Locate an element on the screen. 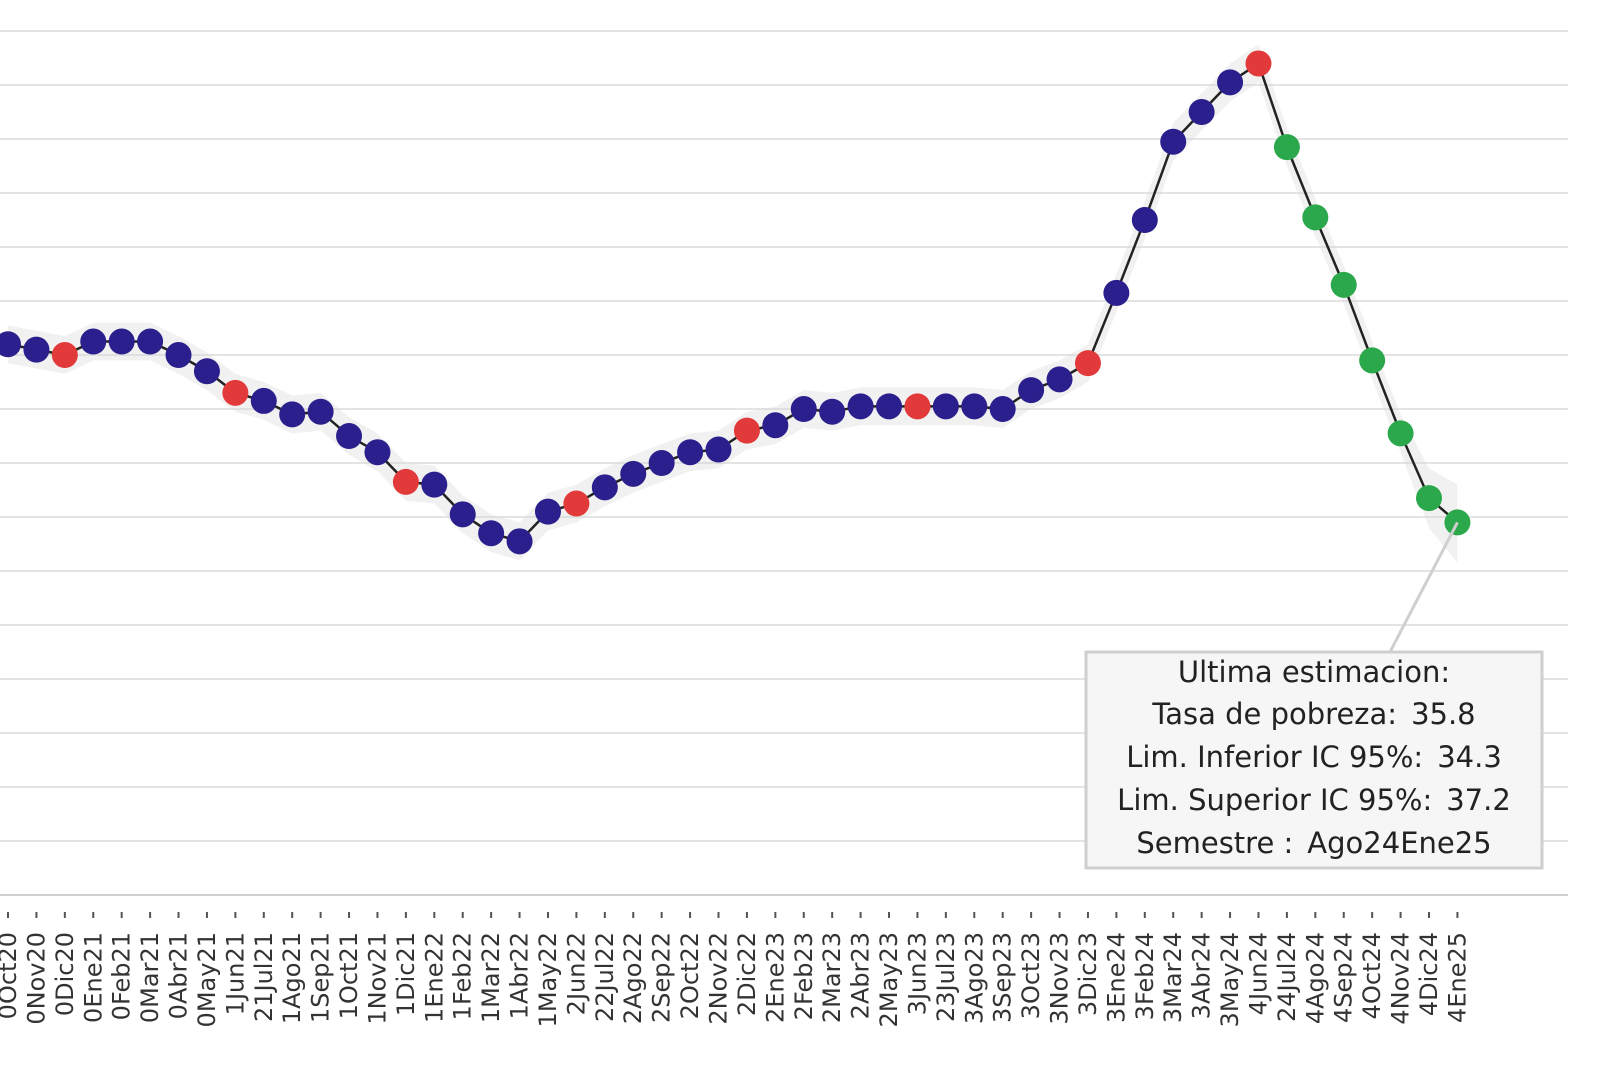 Image resolution: width=1600 pixels, height=1067 pixels. tooltip-connector is located at coordinates (1423, 587).